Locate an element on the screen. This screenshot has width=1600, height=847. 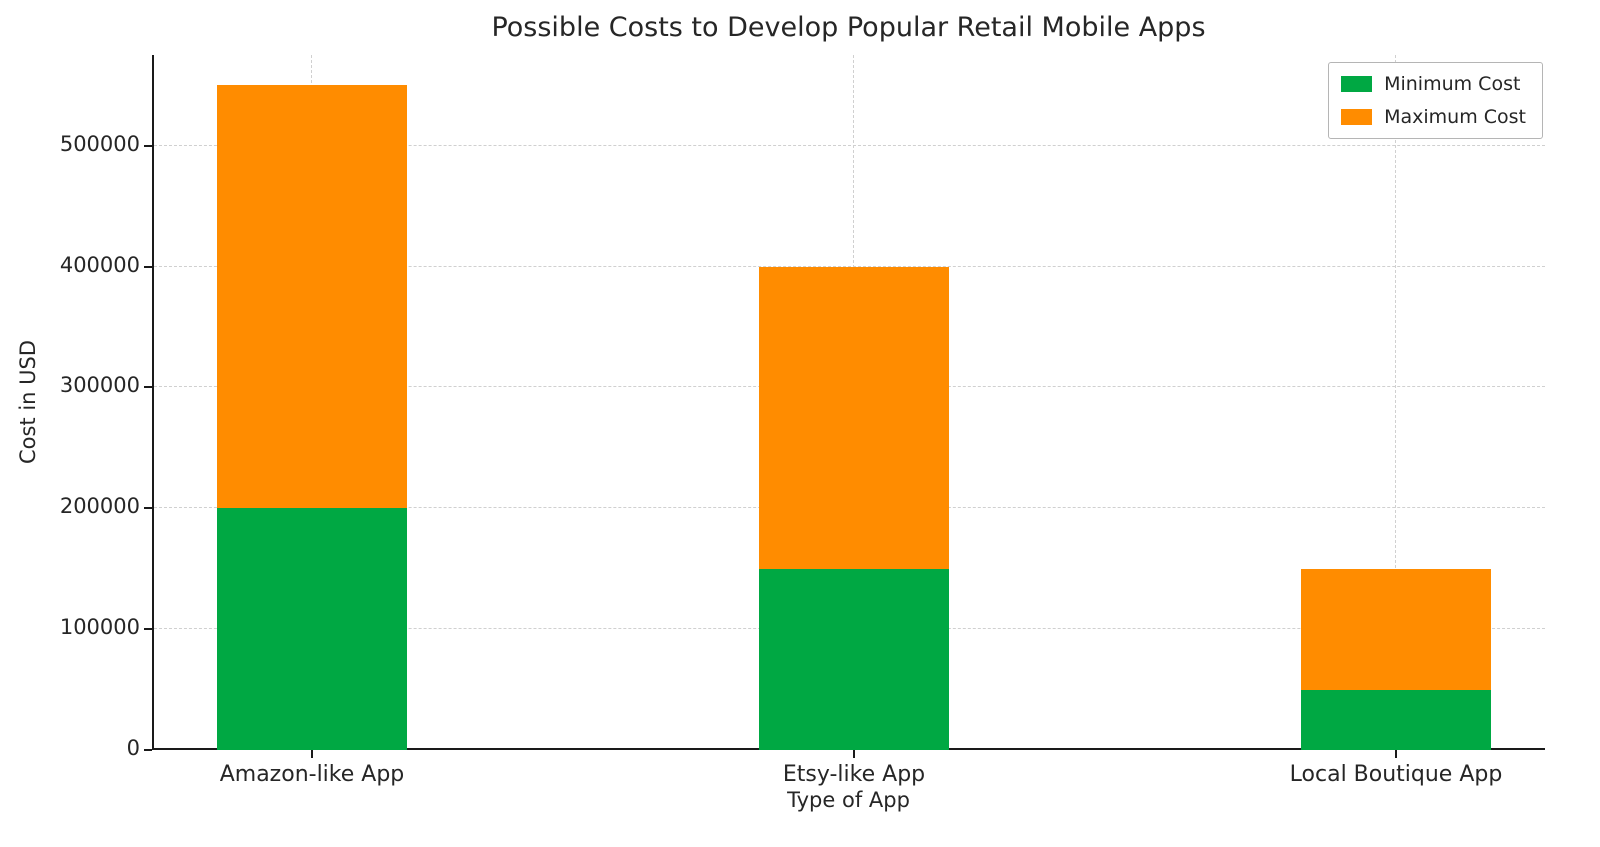
y-axis-label: Cost in USD is located at coordinates (28, 402).